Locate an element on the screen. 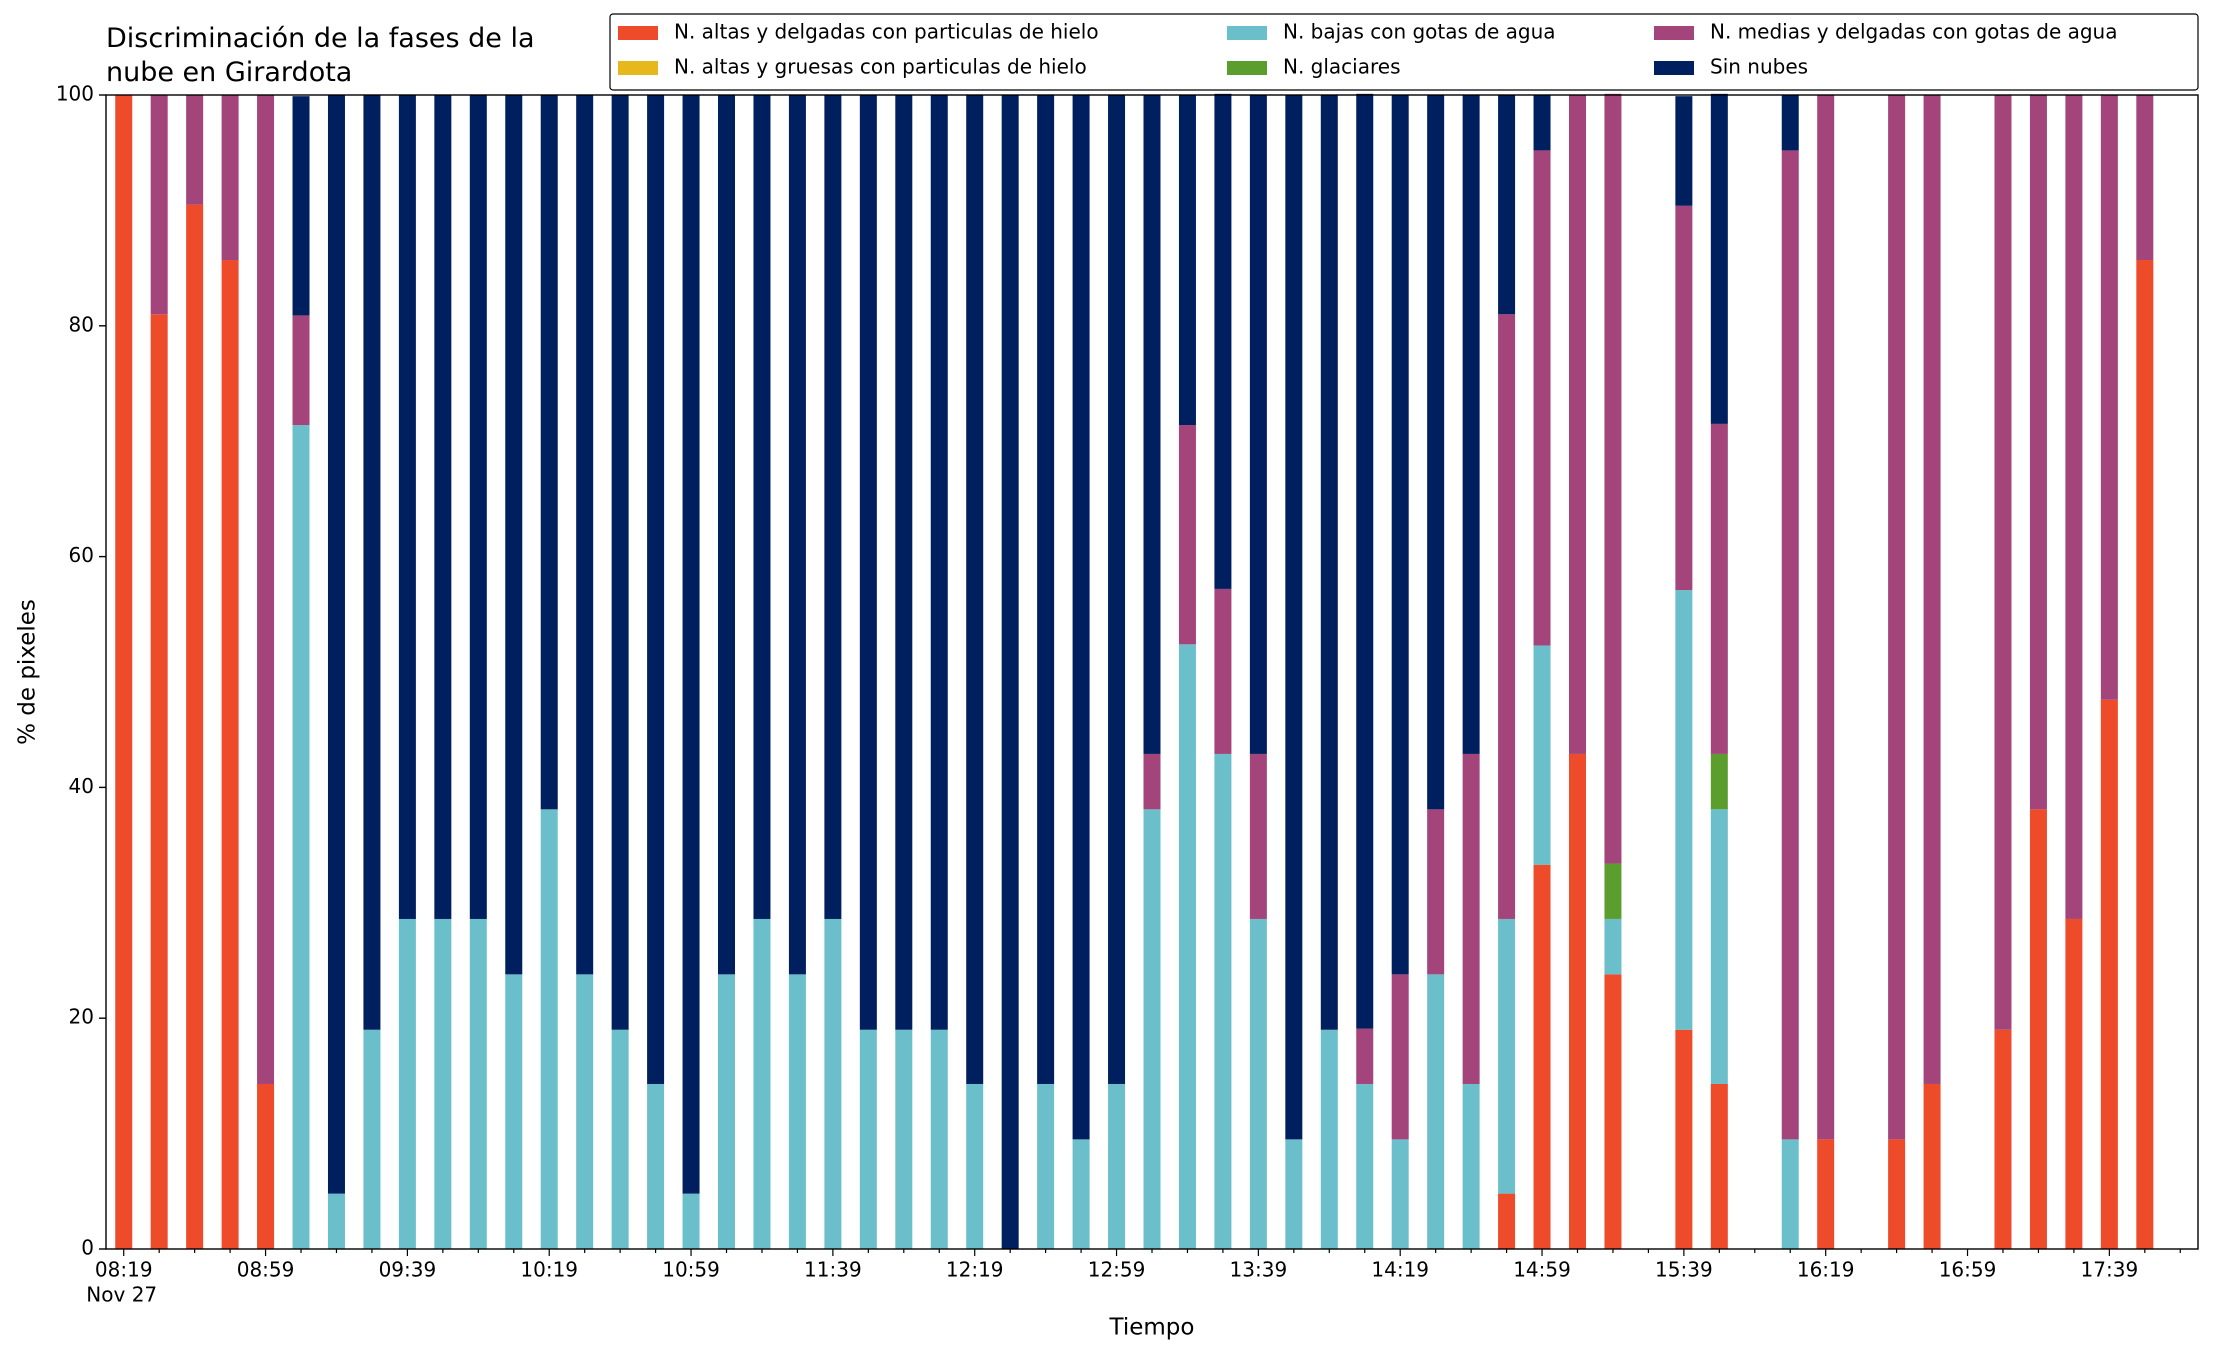 Image resolution: width=2216 pixels, height=1355 pixels. x-tick-label: 15:39 is located at coordinates (1684, 1270).